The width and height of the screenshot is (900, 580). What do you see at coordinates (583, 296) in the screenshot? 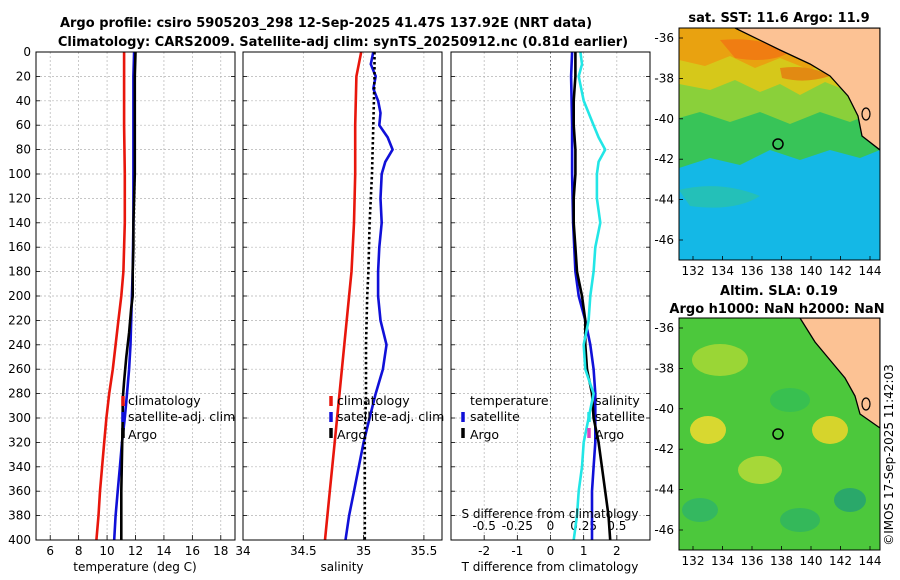
I see `series-line-t-satellite` at bounding box center [583, 296].